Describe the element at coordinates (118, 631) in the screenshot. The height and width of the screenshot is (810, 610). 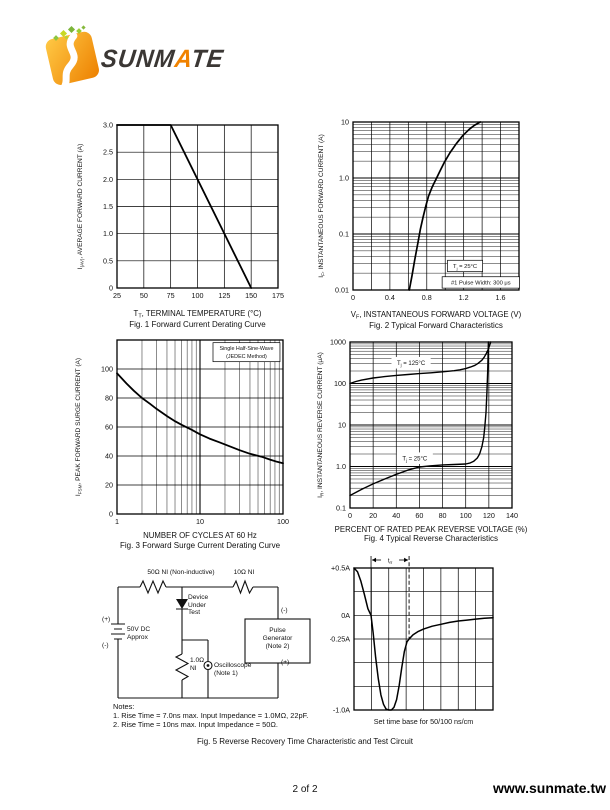
I see `battery-symbol` at that location.